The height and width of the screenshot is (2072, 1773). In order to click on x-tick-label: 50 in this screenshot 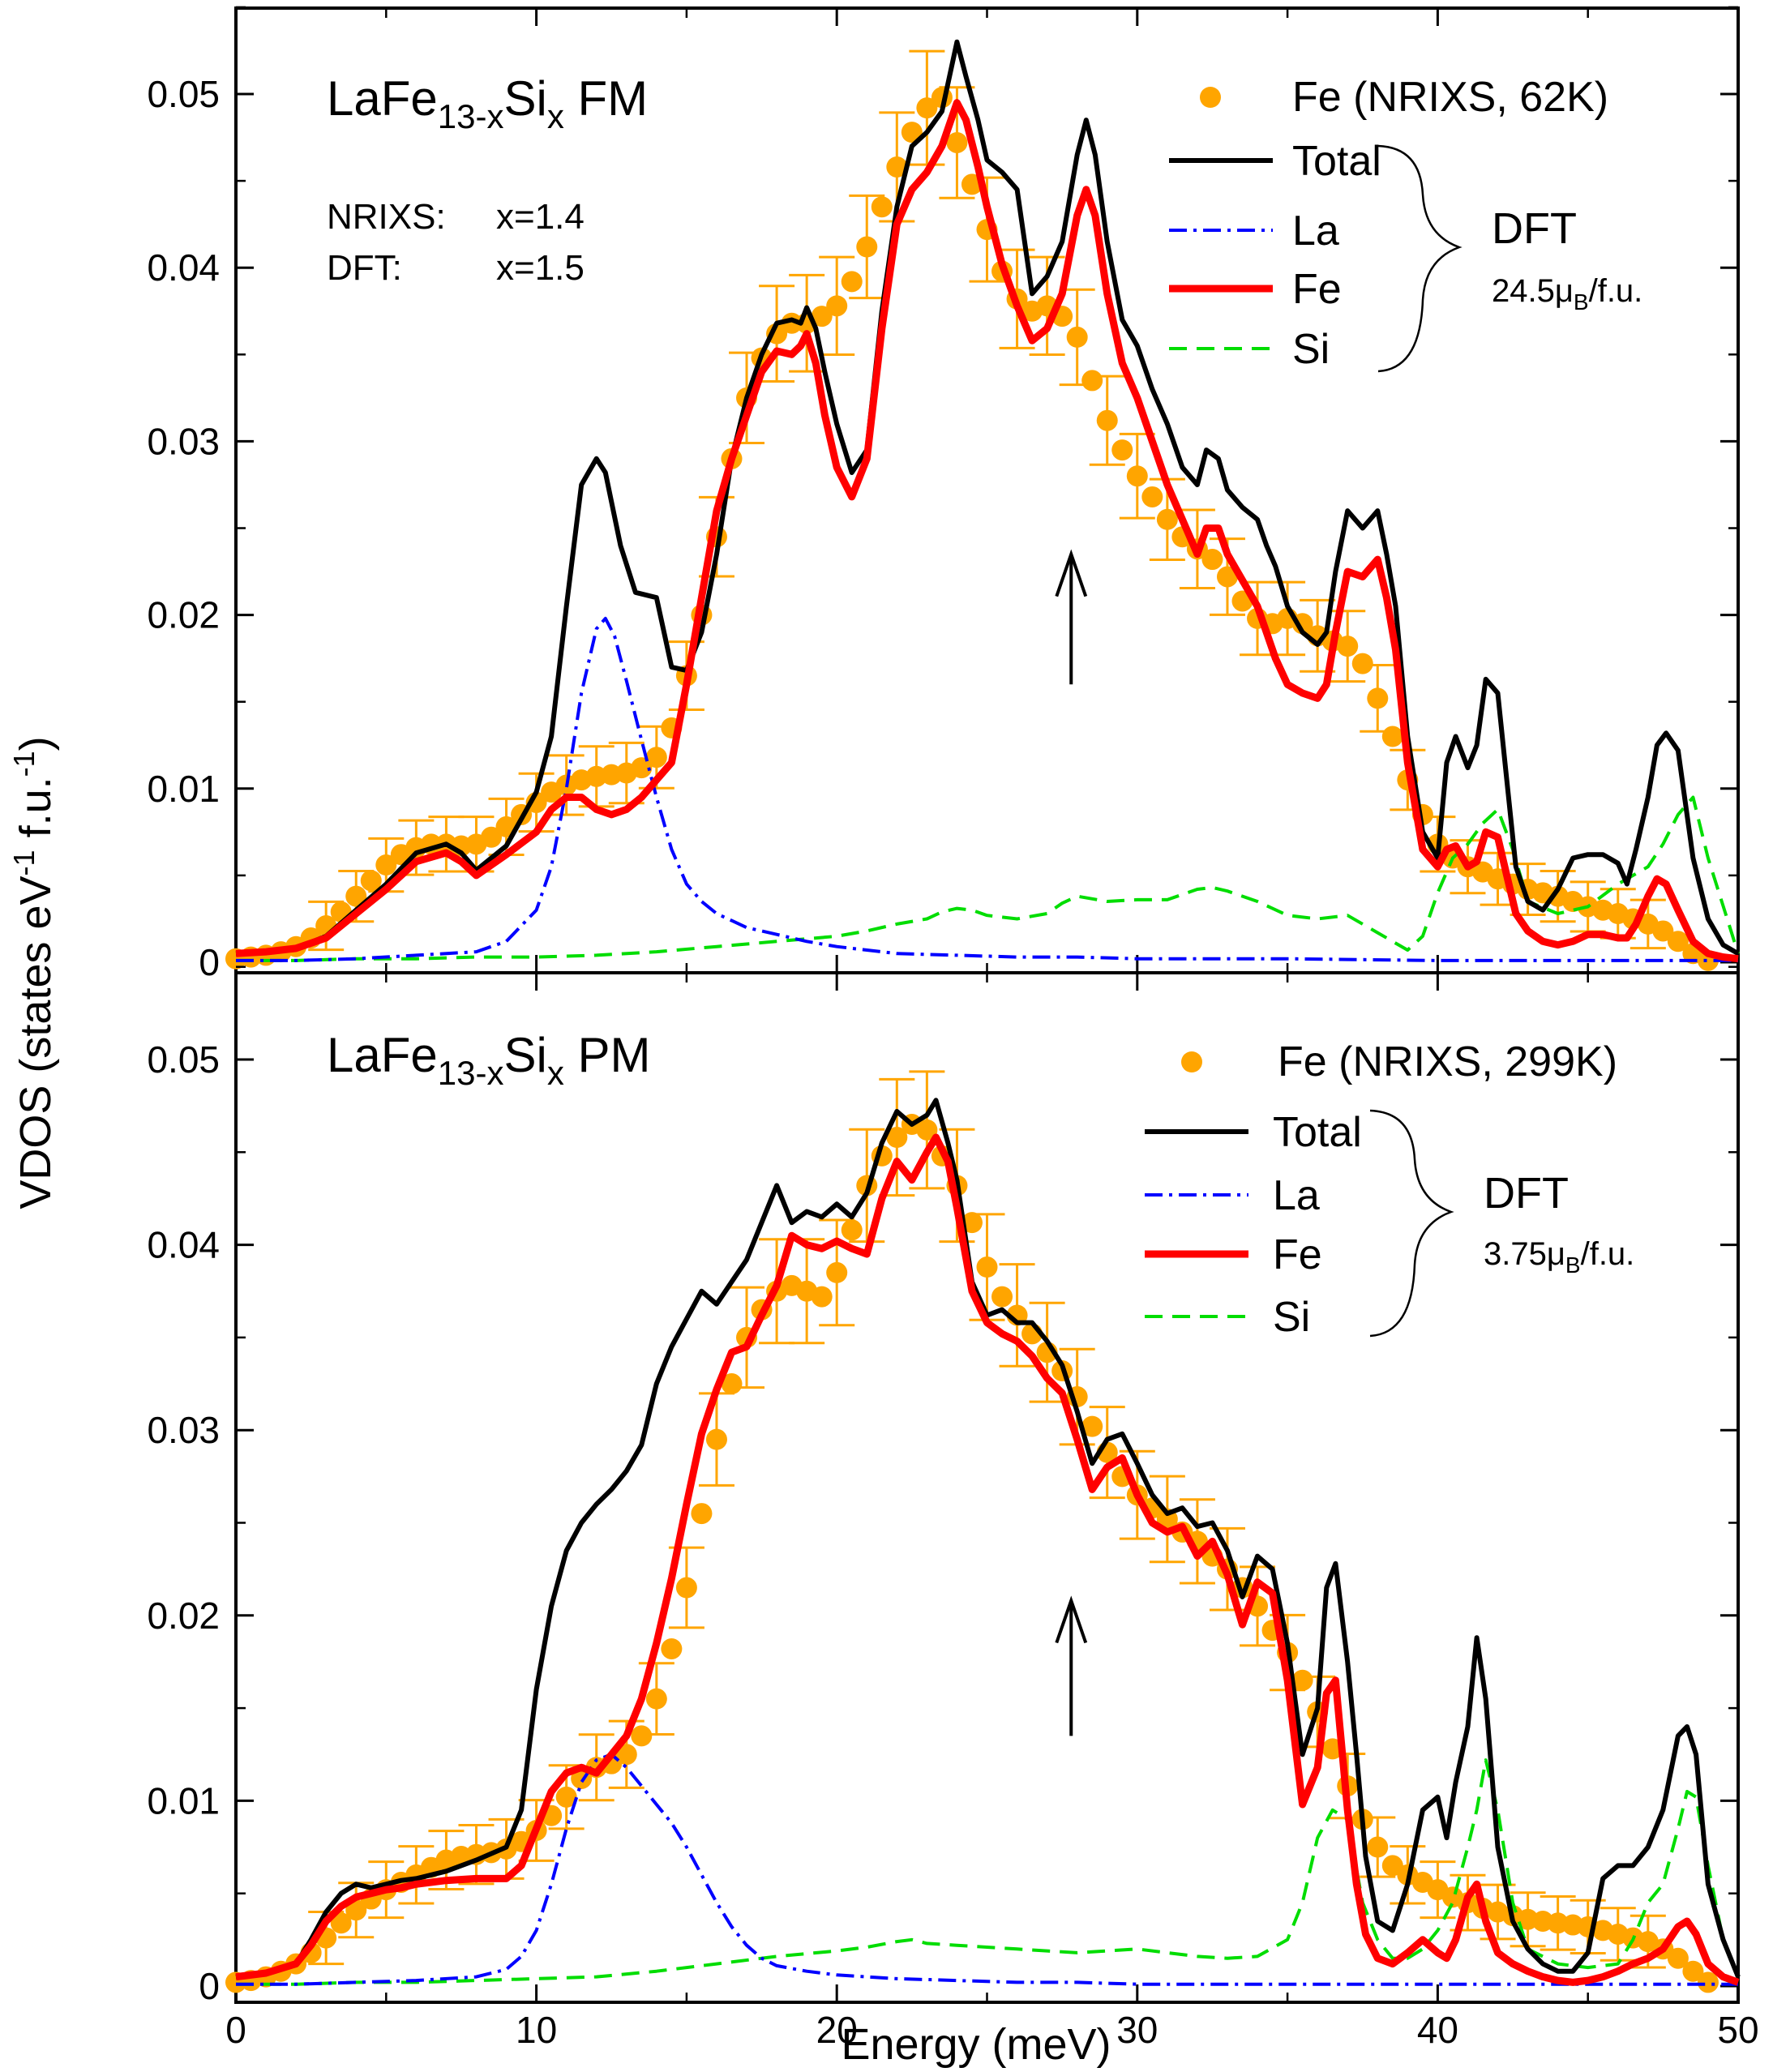, I will do `click(1738, 2030)`.